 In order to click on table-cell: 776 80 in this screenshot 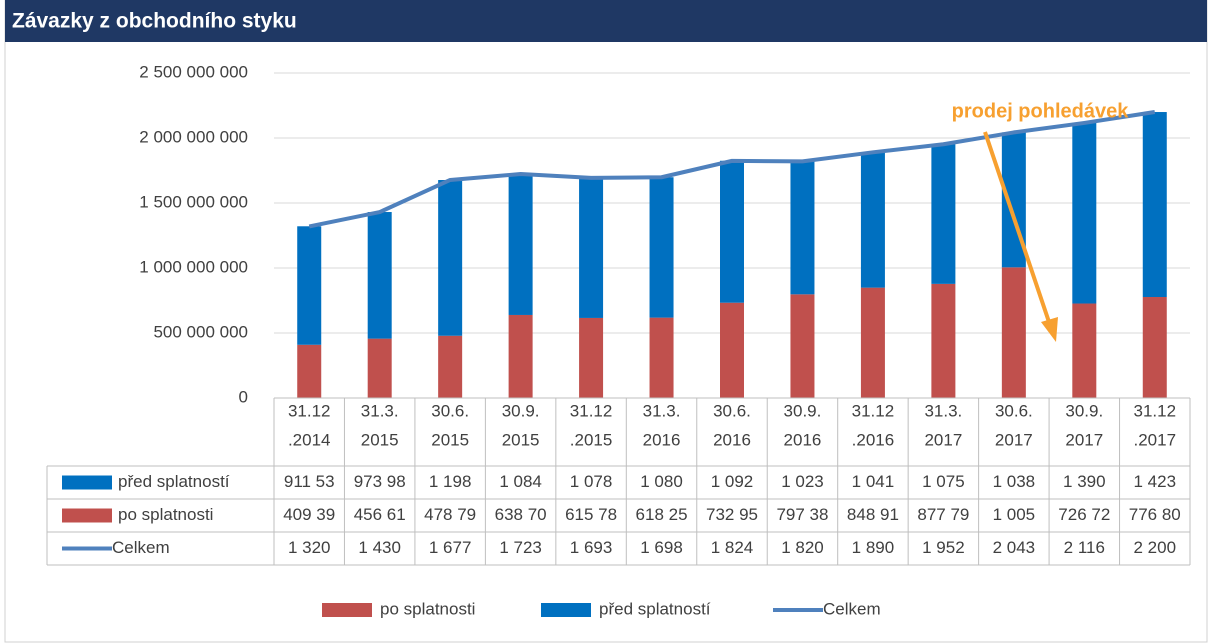, I will do `click(1155, 514)`.